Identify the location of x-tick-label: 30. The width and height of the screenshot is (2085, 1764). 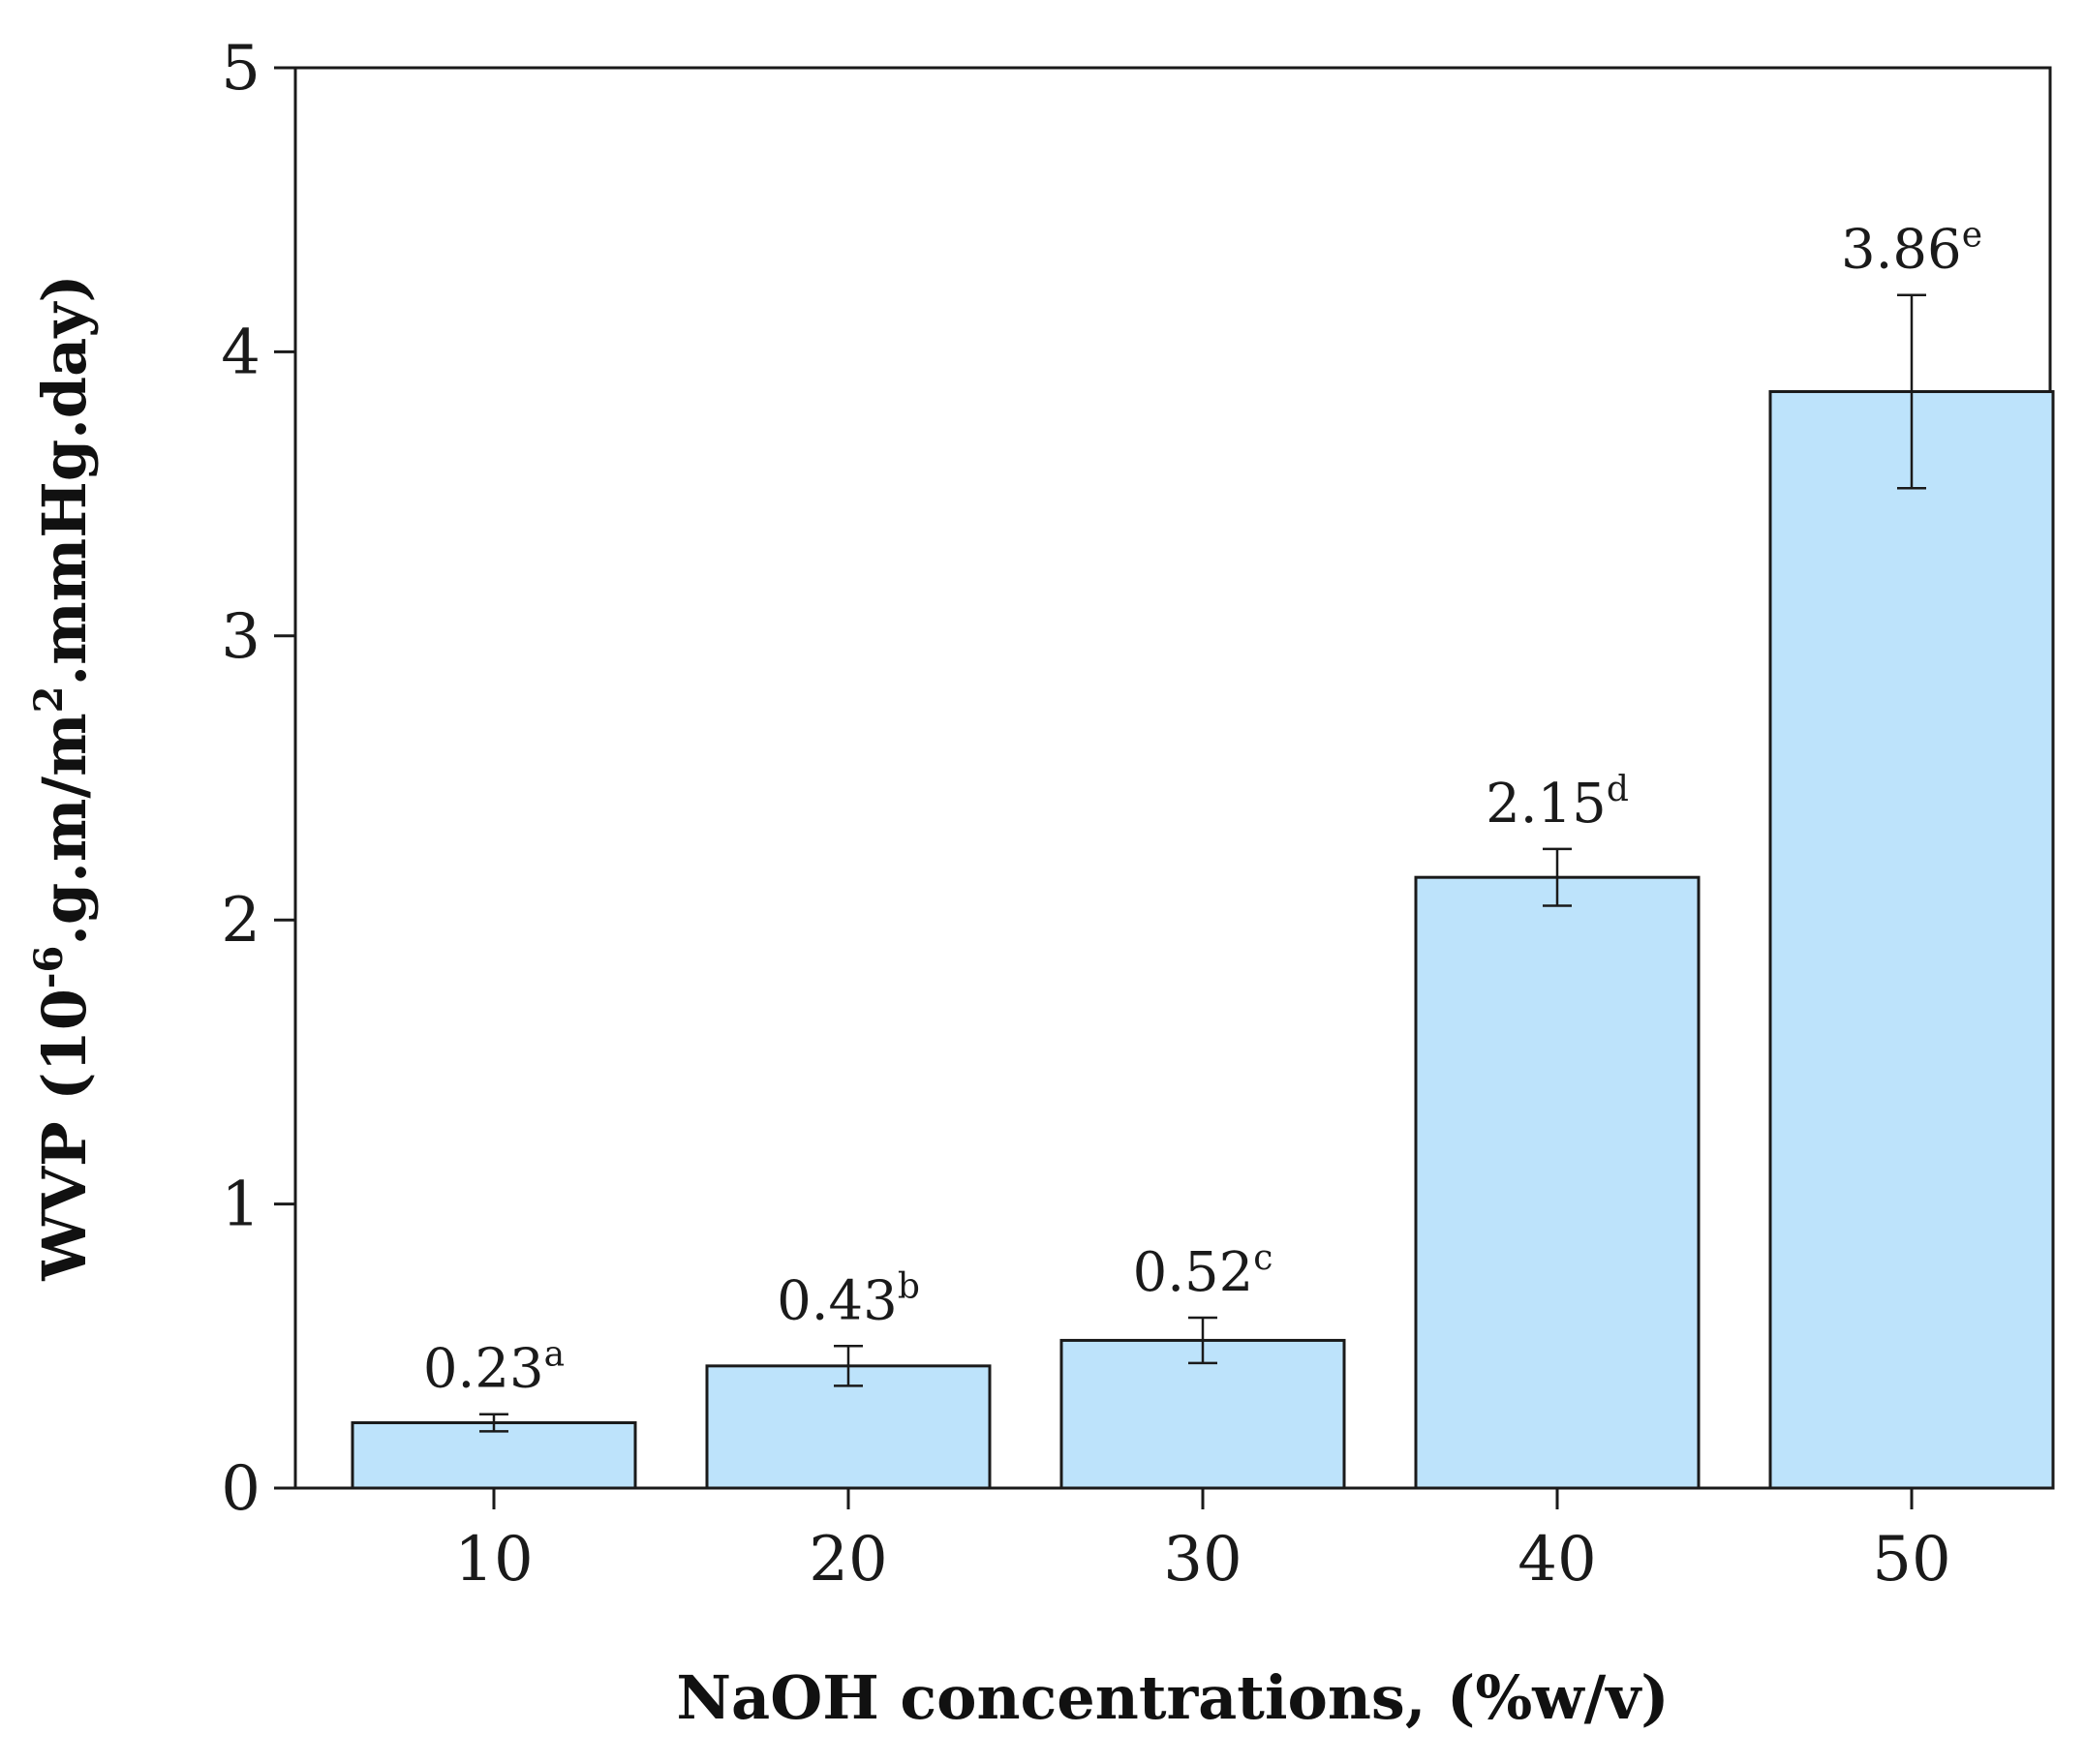
(1202, 1560).